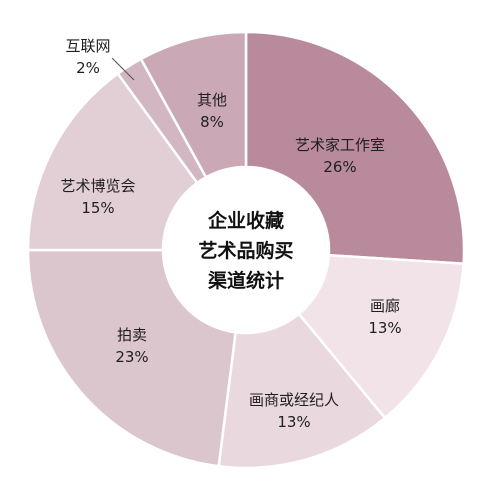 This screenshot has width=500, height=487. What do you see at coordinates (97, 208) in the screenshot?
I see `slice-value-label: 15%` at bounding box center [97, 208].